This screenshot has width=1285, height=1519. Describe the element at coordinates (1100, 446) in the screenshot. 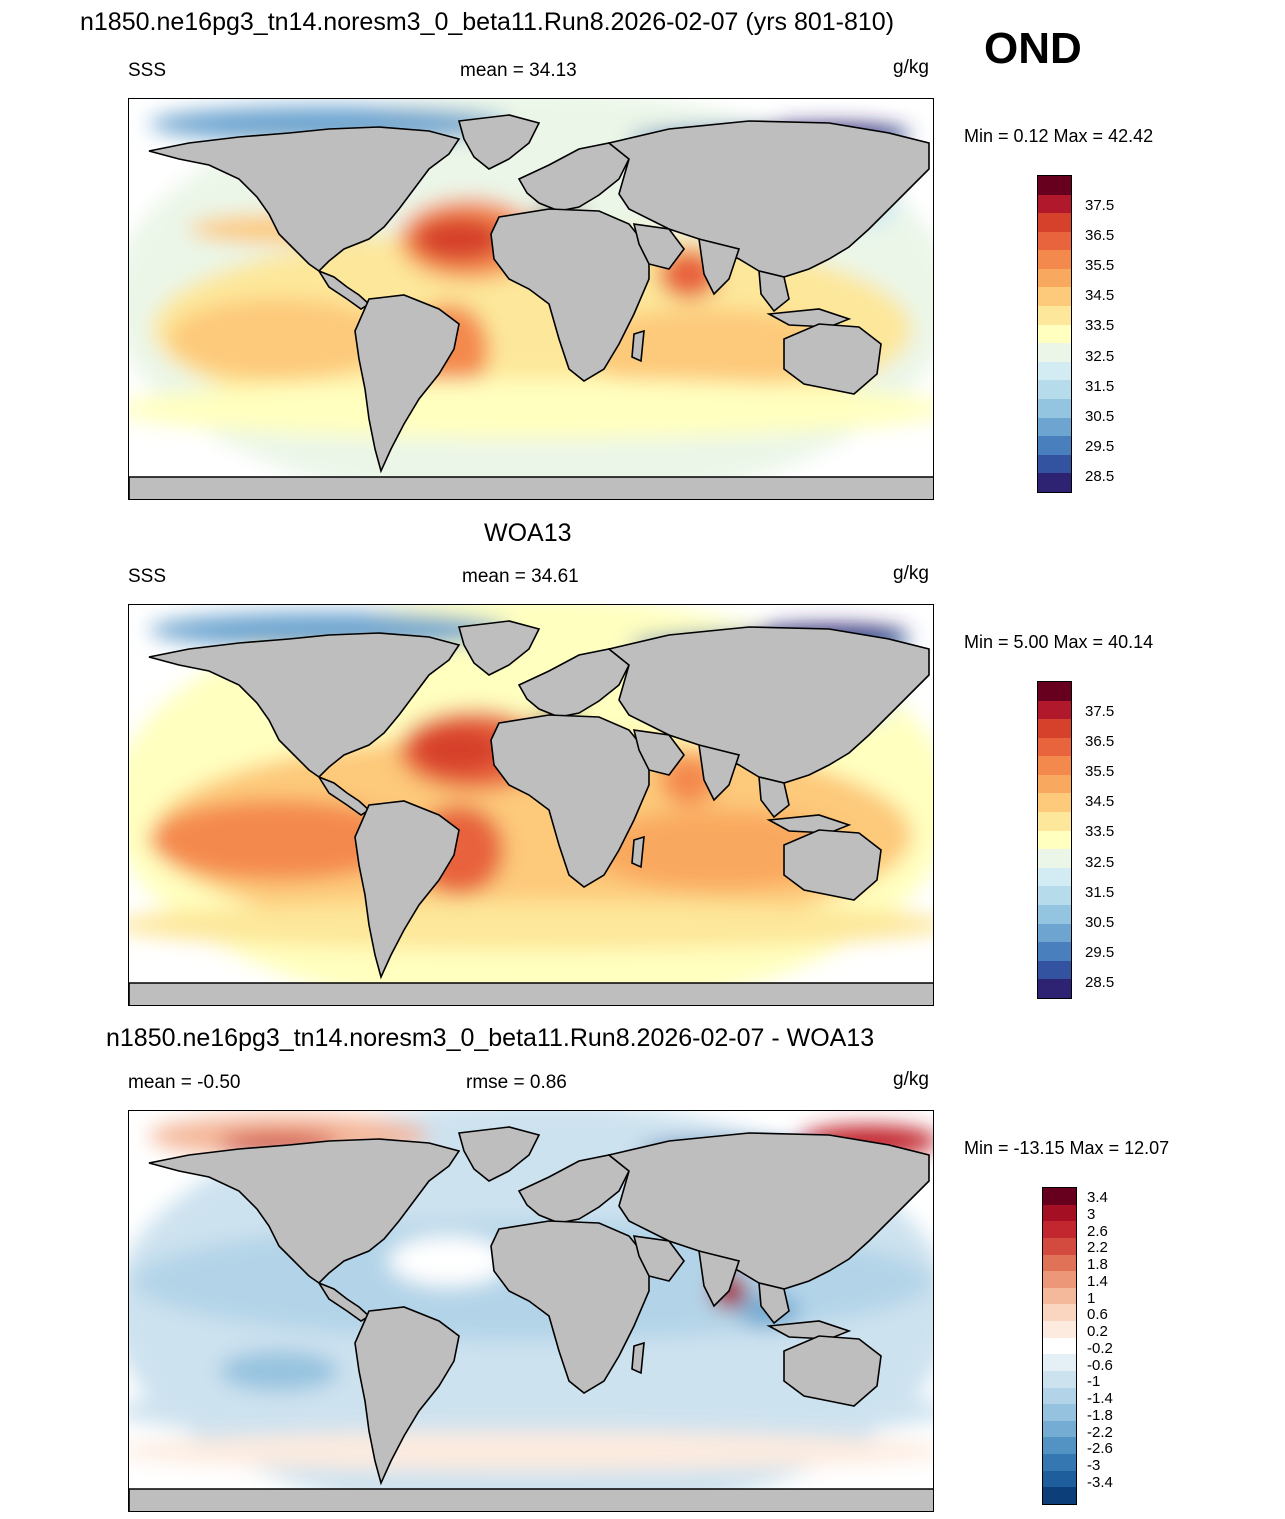

I see `colorbar-tick-label: 29.5` at that location.